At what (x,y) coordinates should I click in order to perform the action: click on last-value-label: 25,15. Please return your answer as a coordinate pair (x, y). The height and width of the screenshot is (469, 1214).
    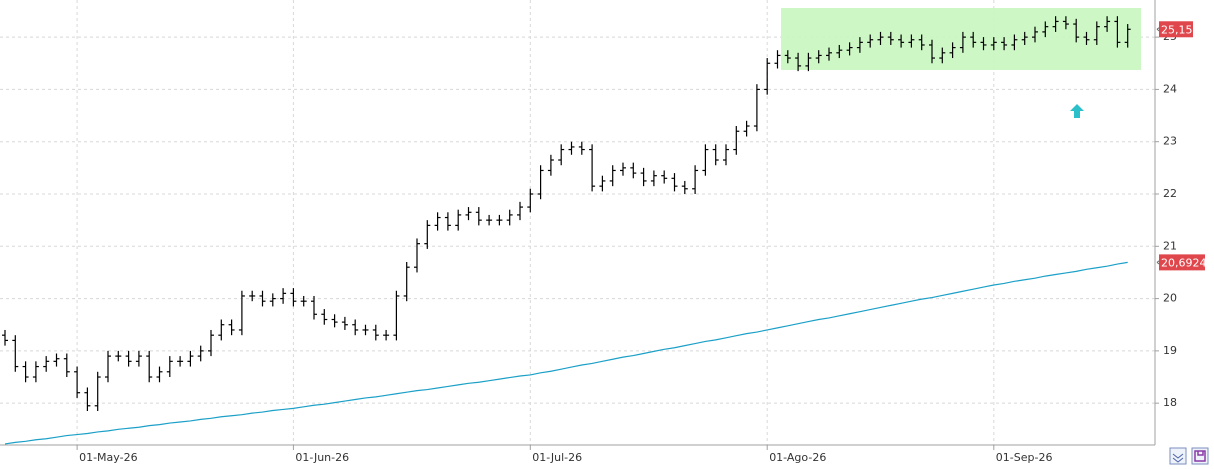
    Looking at the image, I should click on (1177, 29).